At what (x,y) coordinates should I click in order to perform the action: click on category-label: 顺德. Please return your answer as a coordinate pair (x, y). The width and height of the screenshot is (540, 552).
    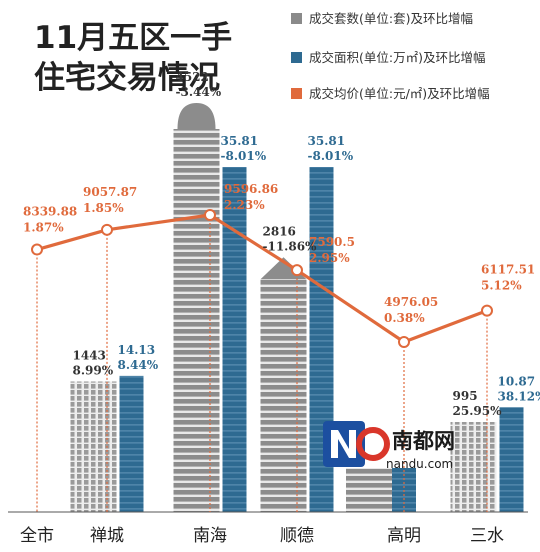
    Looking at the image, I should click on (297, 536).